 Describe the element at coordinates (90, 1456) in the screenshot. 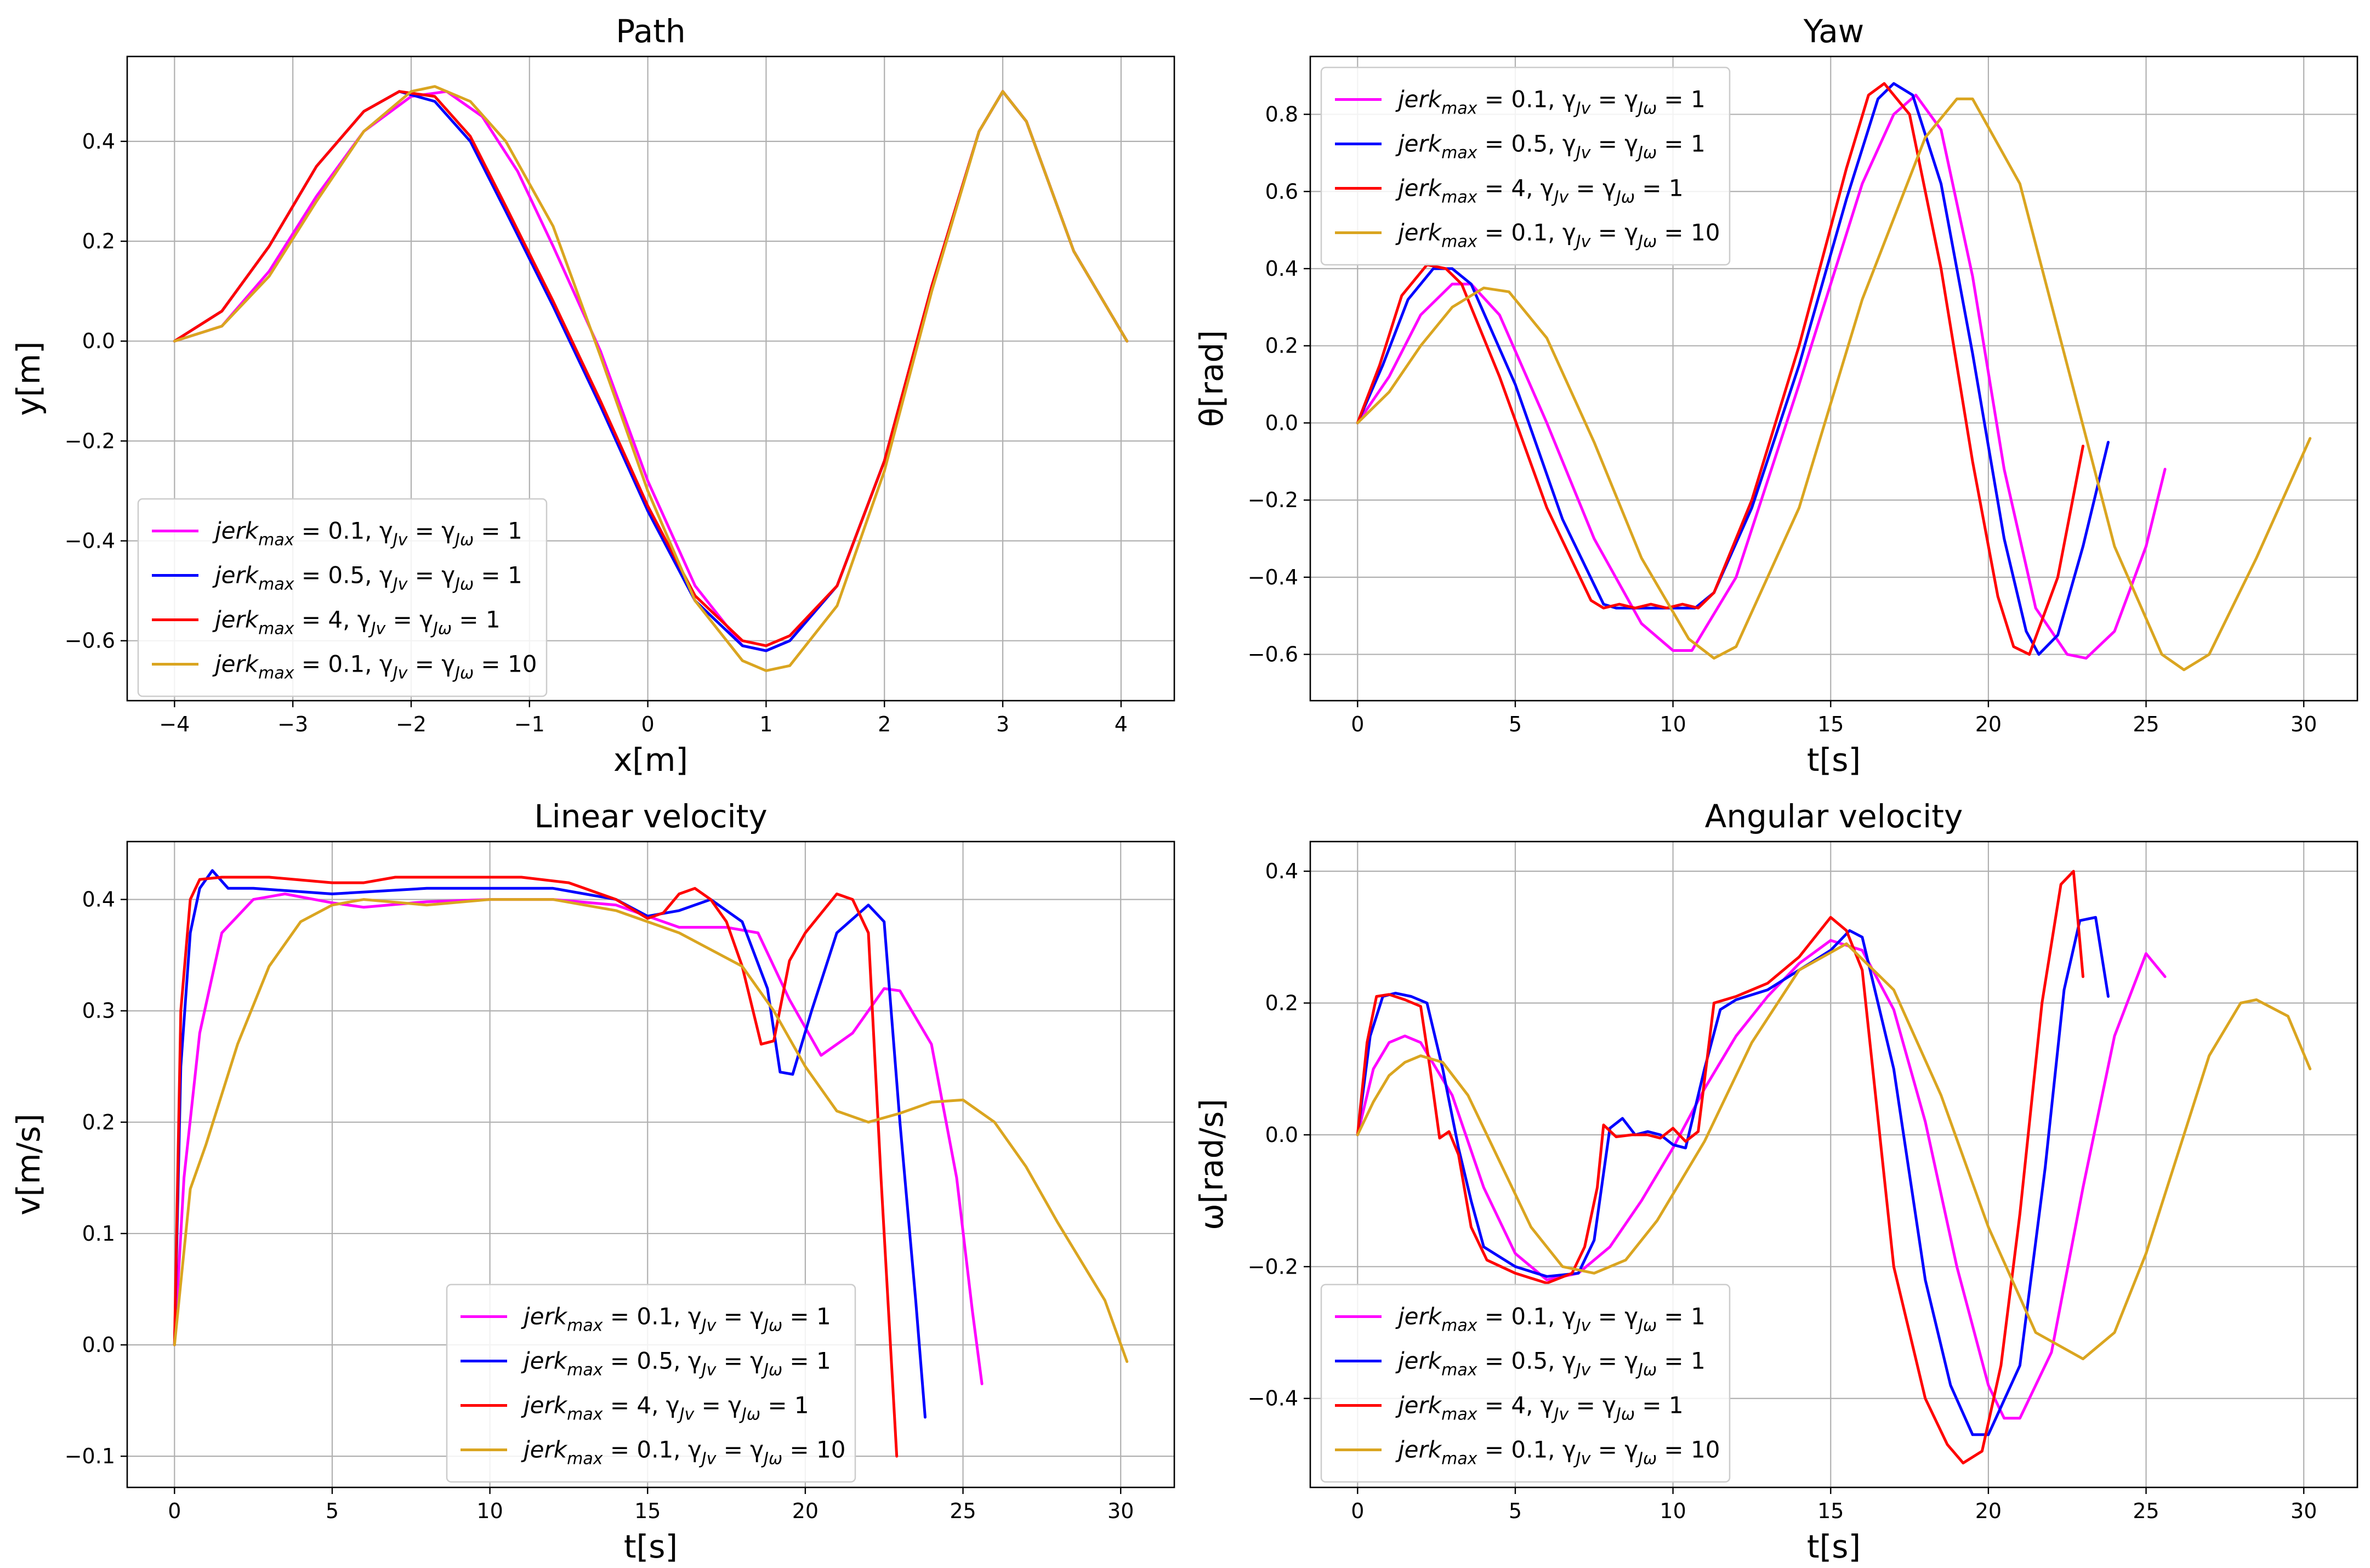

I see `y-tick-label: −0.1` at that location.